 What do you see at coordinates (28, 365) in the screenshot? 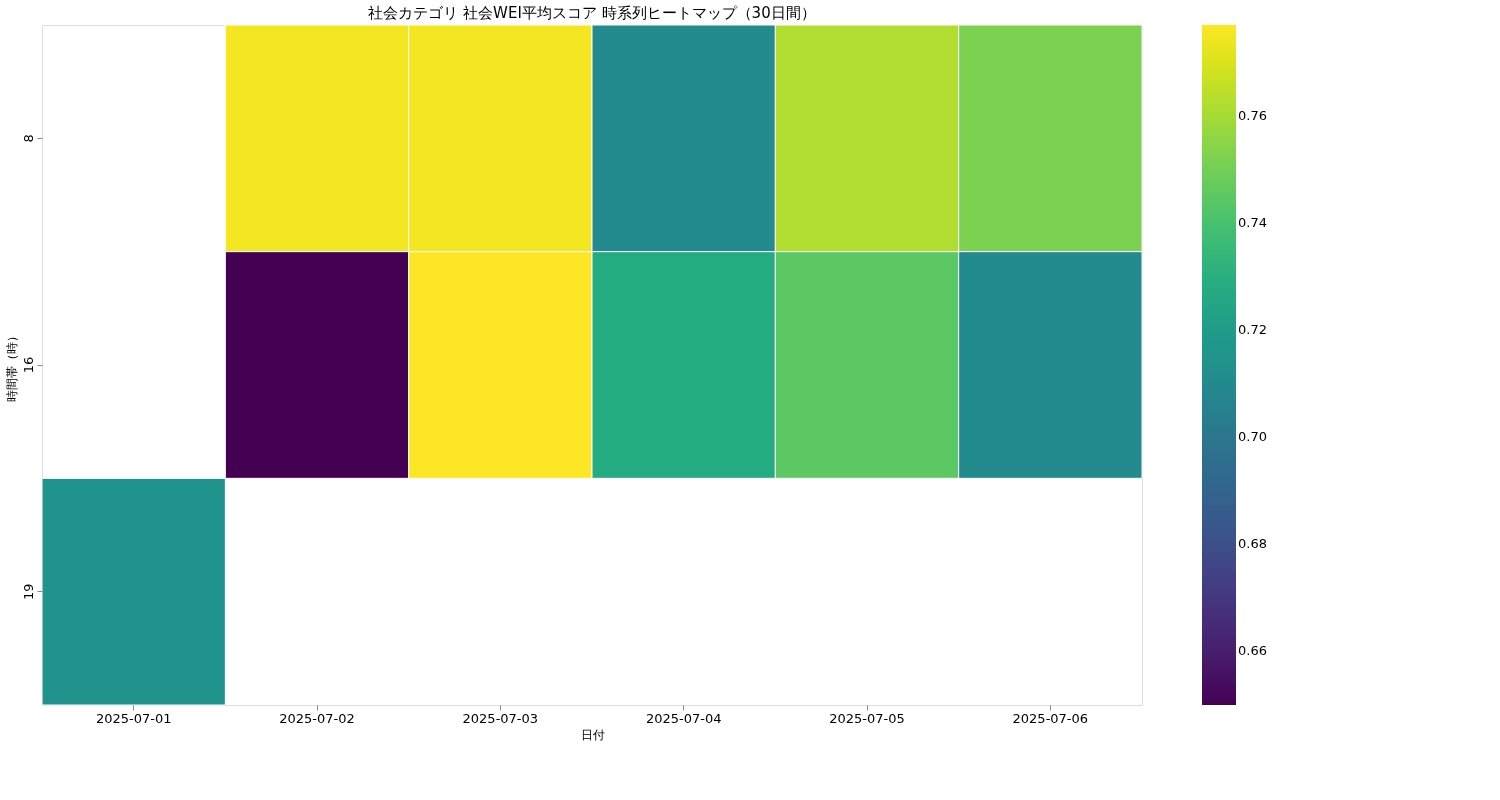
I see `y-tick-label: 16` at bounding box center [28, 365].